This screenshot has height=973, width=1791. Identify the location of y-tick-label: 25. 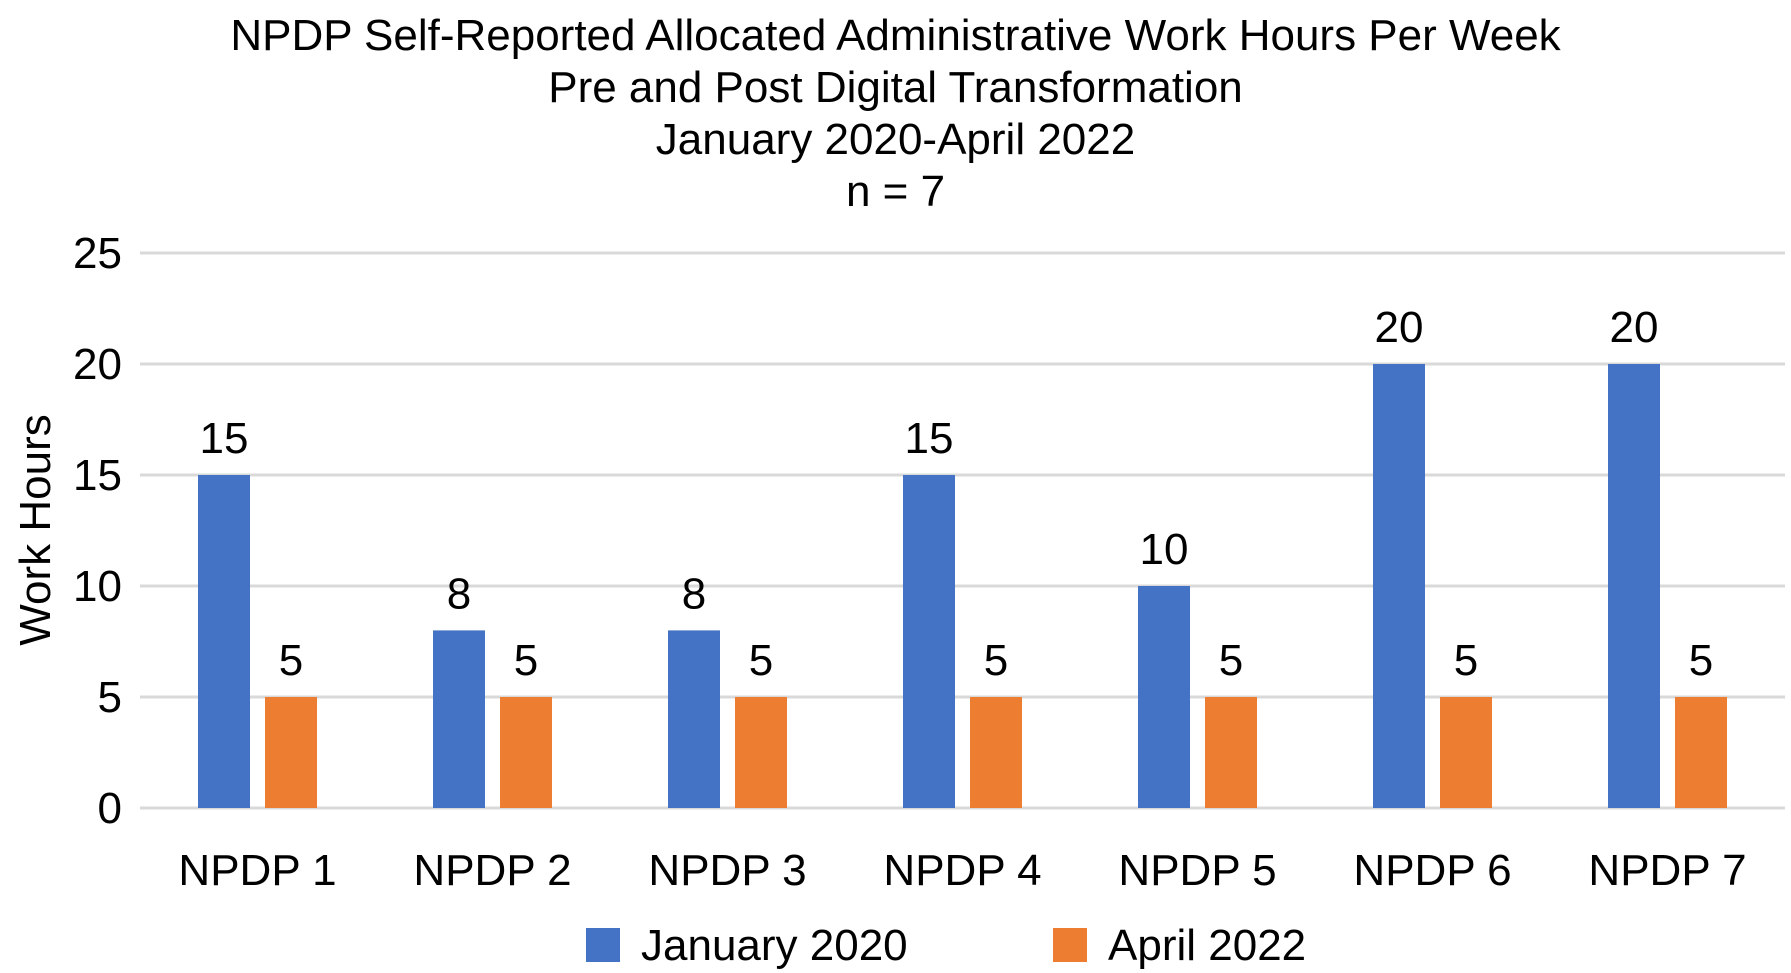
(97, 253).